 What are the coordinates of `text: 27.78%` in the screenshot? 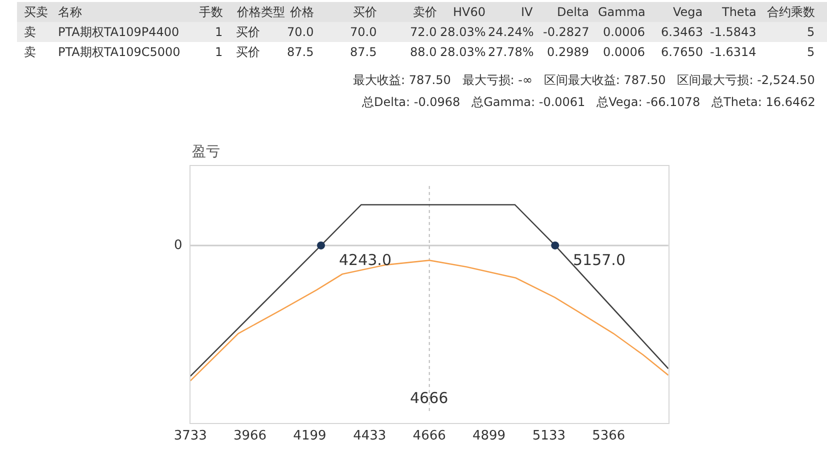 It's located at (511, 52).